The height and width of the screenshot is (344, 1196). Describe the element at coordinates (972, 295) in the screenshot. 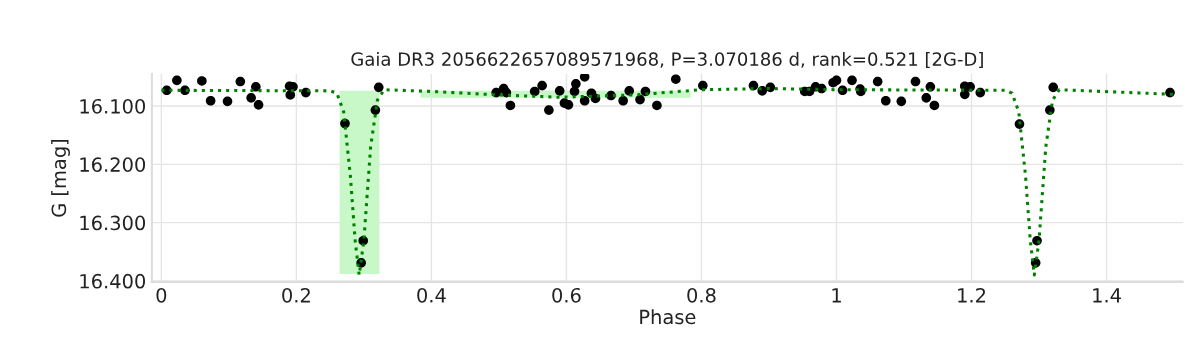

I see `x-tick-label: 1.2` at that location.